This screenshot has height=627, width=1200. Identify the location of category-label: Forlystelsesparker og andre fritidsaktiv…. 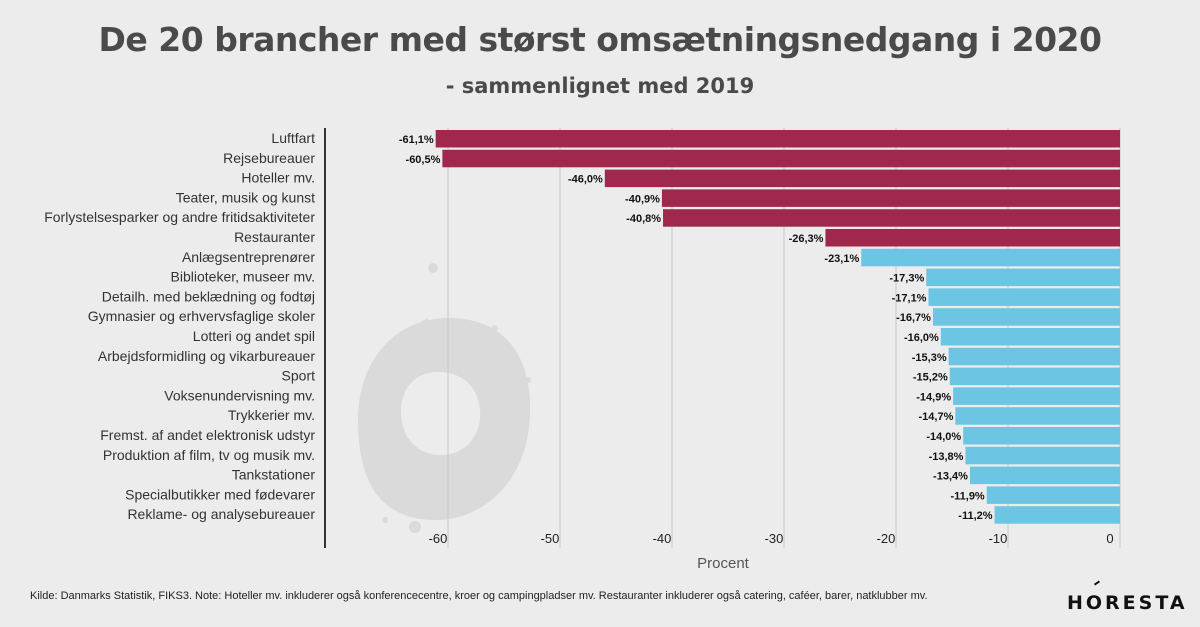
(179, 217).